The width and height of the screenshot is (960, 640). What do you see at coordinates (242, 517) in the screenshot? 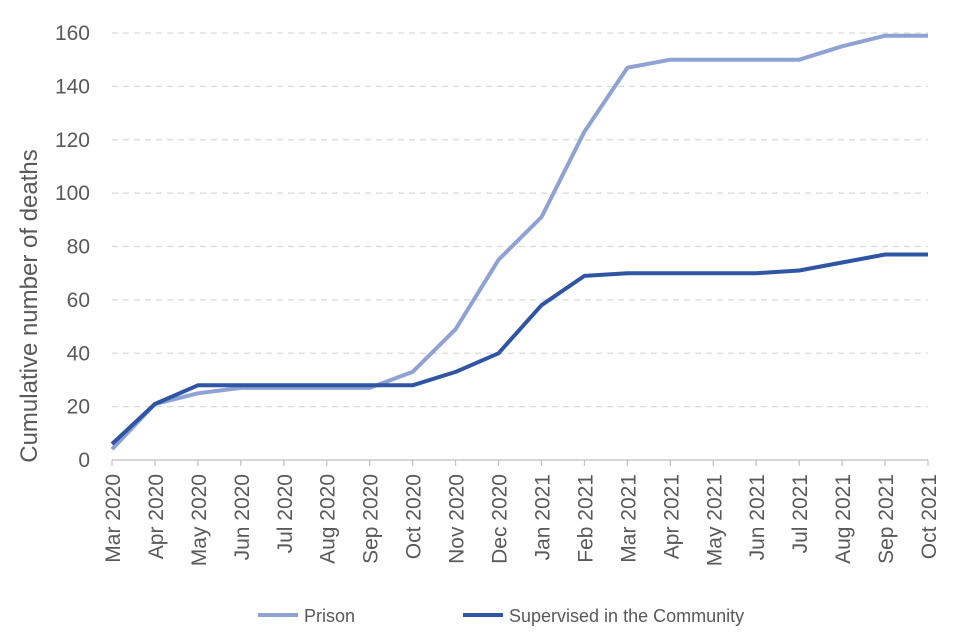
I see `x-tick-label: Jun 2020` at bounding box center [242, 517].